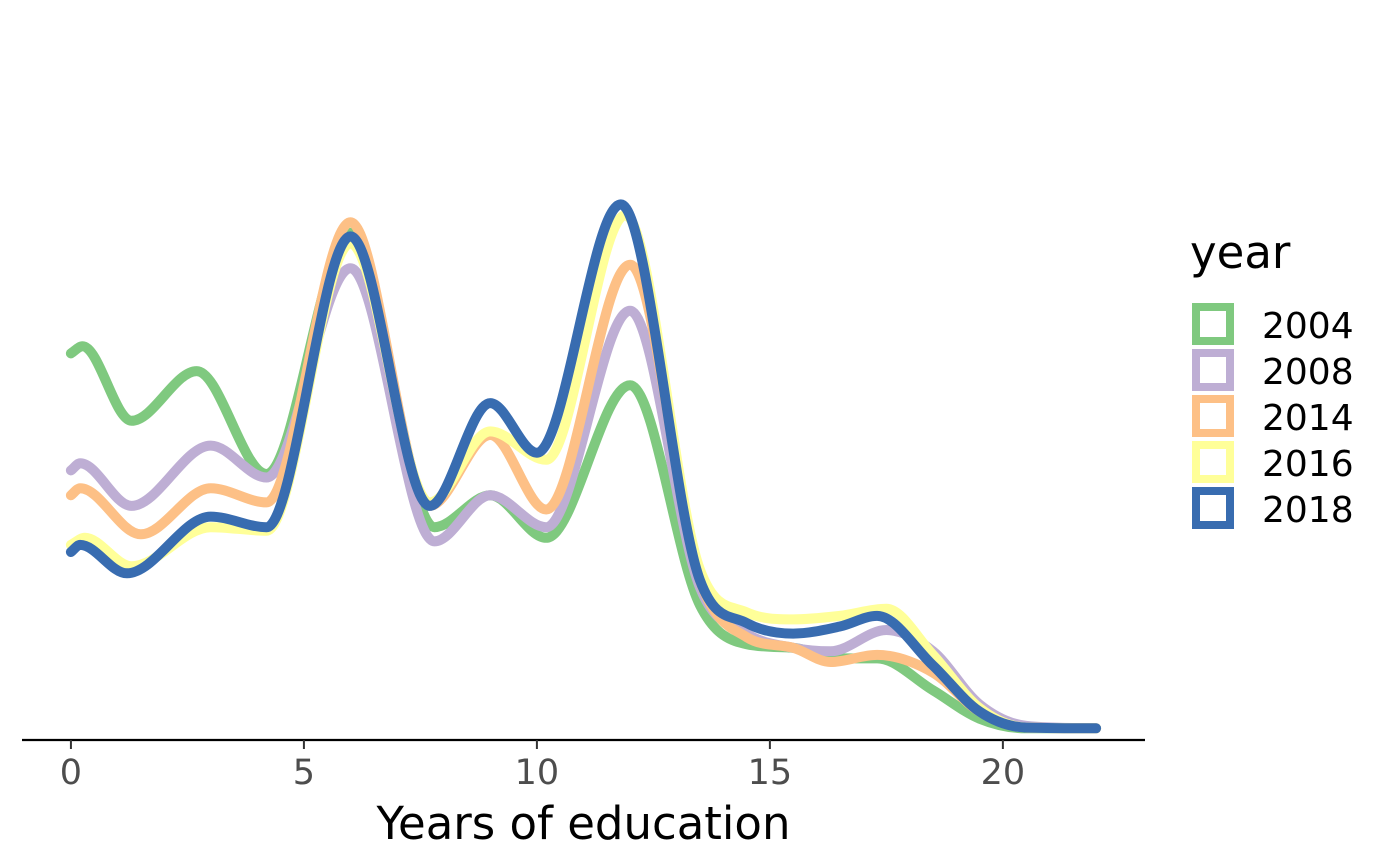 This screenshot has height=865, width=1400. Describe the element at coordinates (1213, 508) in the screenshot. I see `legend-key-2018` at that location.